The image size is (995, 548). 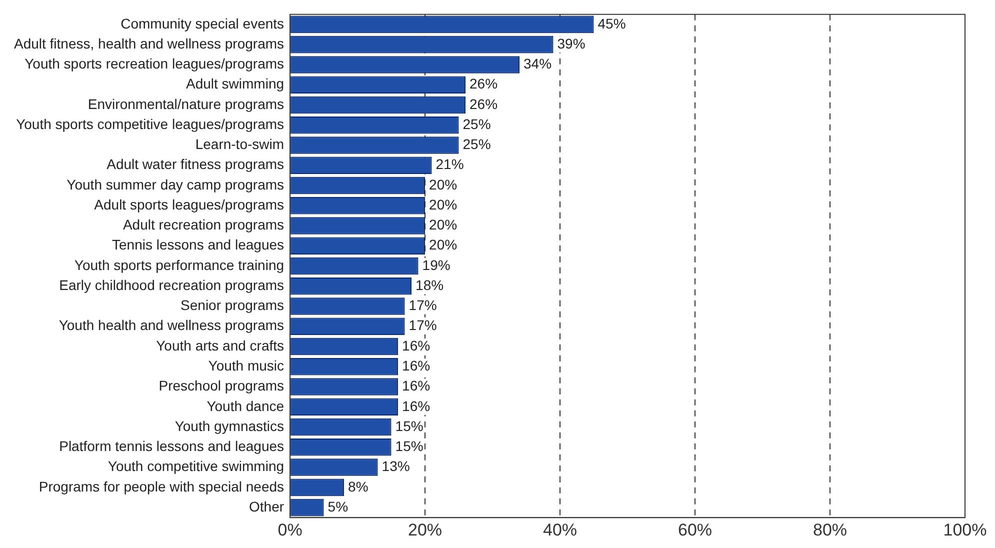 I want to click on y-tick-label: Youth health and wellness programs, so click(x=171, y=325).